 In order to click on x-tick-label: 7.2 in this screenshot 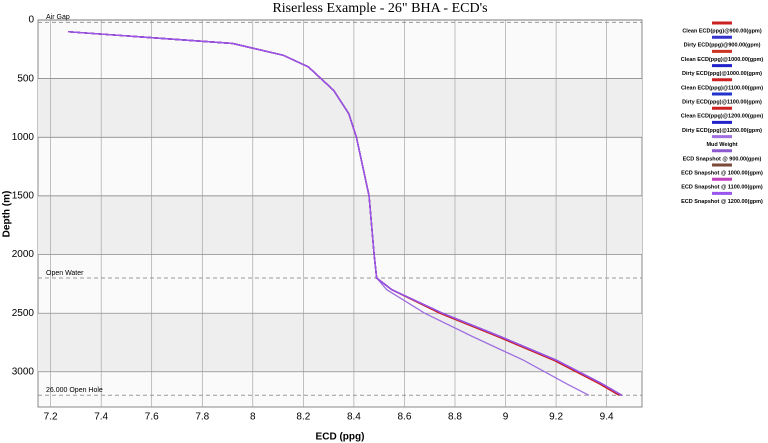, I will do `click(51, 417)`.